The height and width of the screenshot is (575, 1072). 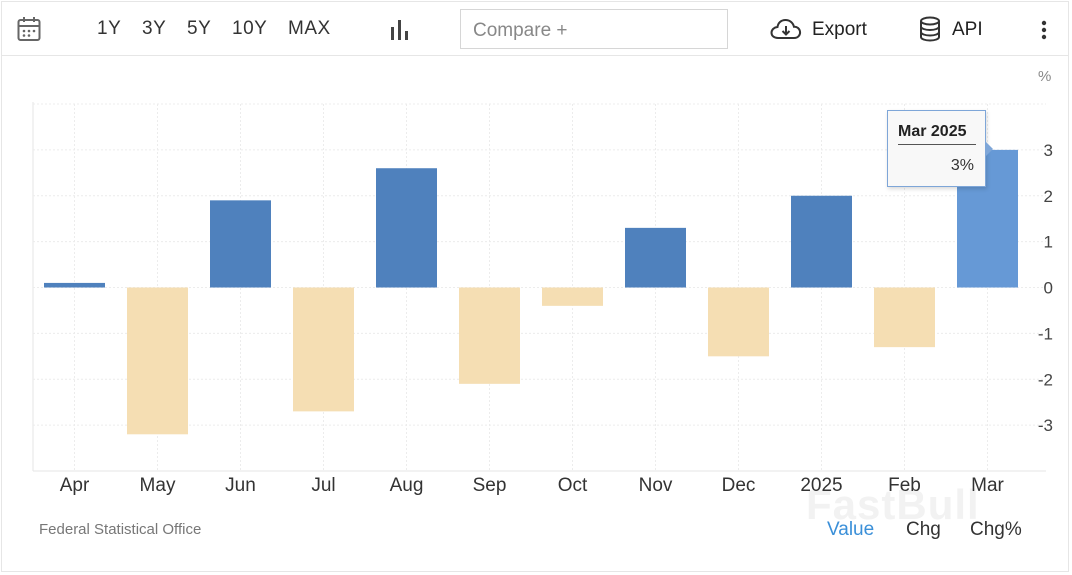 What do you see at coordinates (594, 29) in the screenshot?
I see `compare-input: Compare +` at bounding box center [594, 29].